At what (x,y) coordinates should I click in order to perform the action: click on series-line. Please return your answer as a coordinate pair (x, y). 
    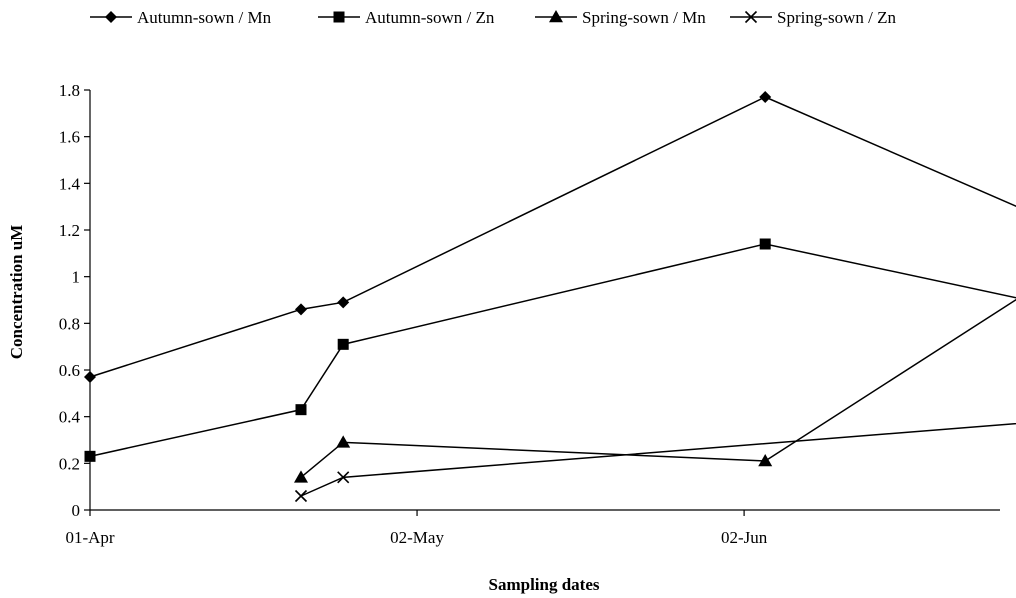
    Looking at the image, I should click on (658, 459).